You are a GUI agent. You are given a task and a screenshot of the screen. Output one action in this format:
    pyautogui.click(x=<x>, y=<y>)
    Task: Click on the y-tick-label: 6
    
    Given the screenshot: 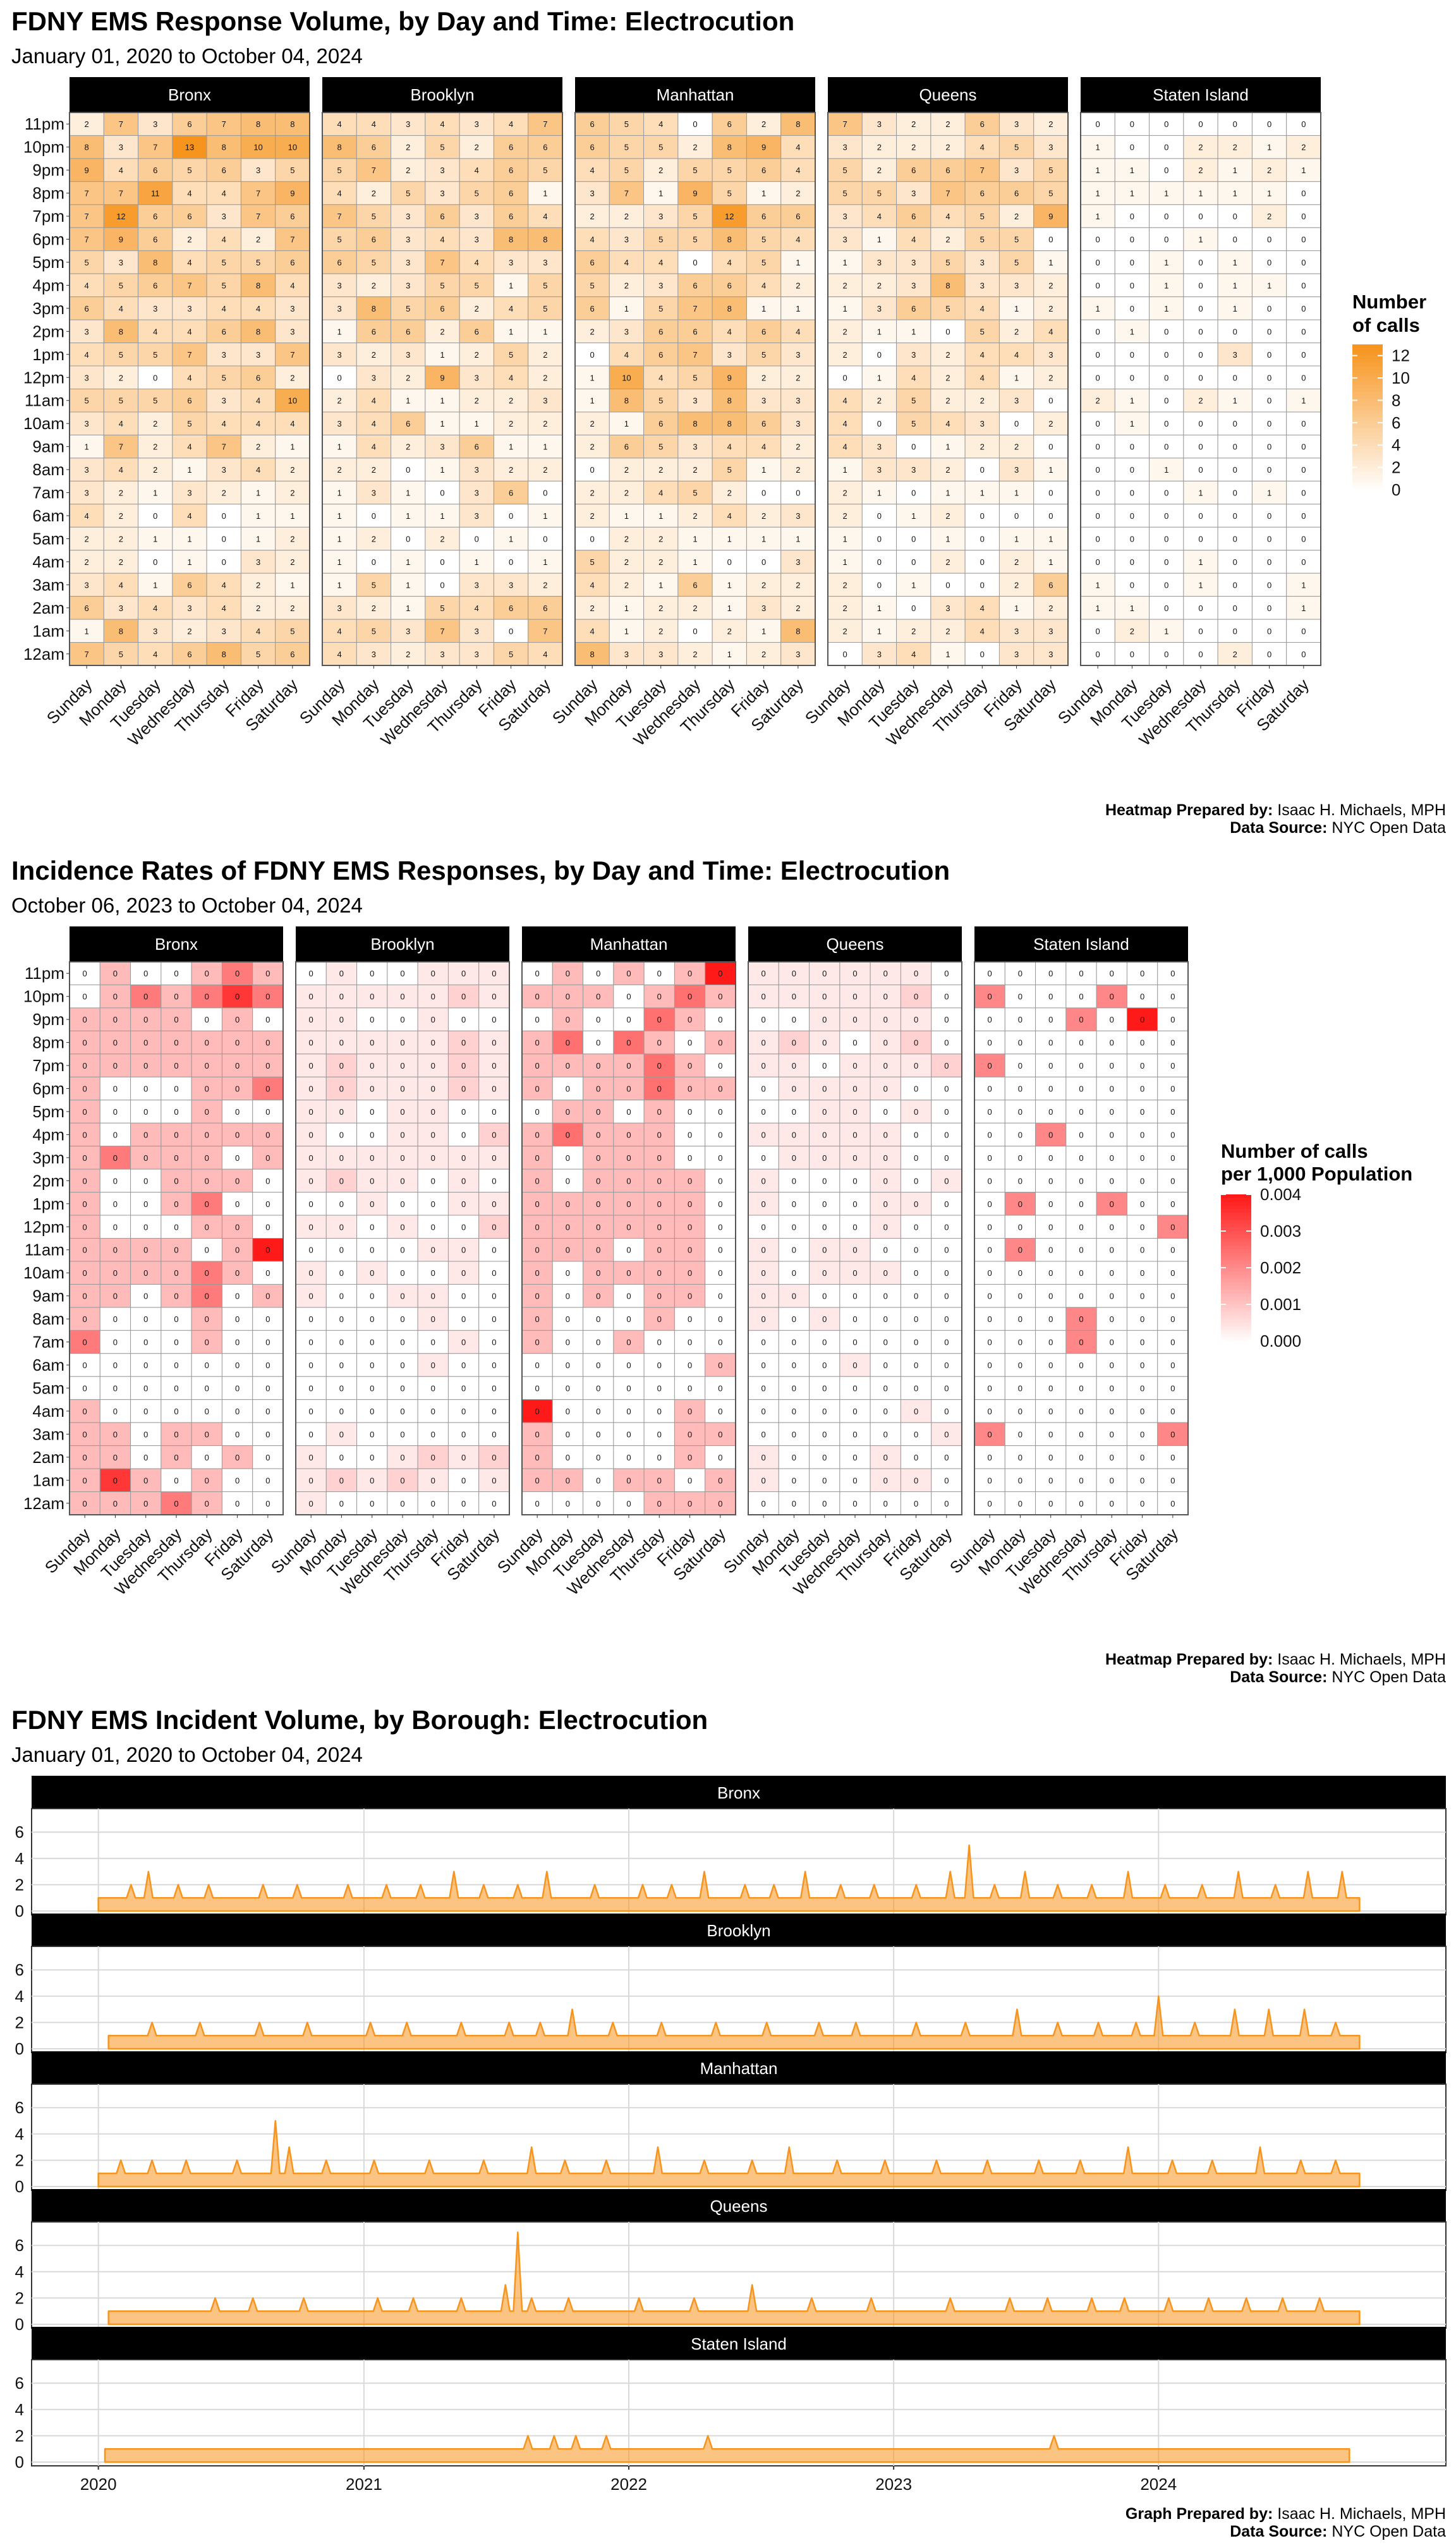 What is the action you would take?
    pyautogui.click(x=19, y=2107)
    